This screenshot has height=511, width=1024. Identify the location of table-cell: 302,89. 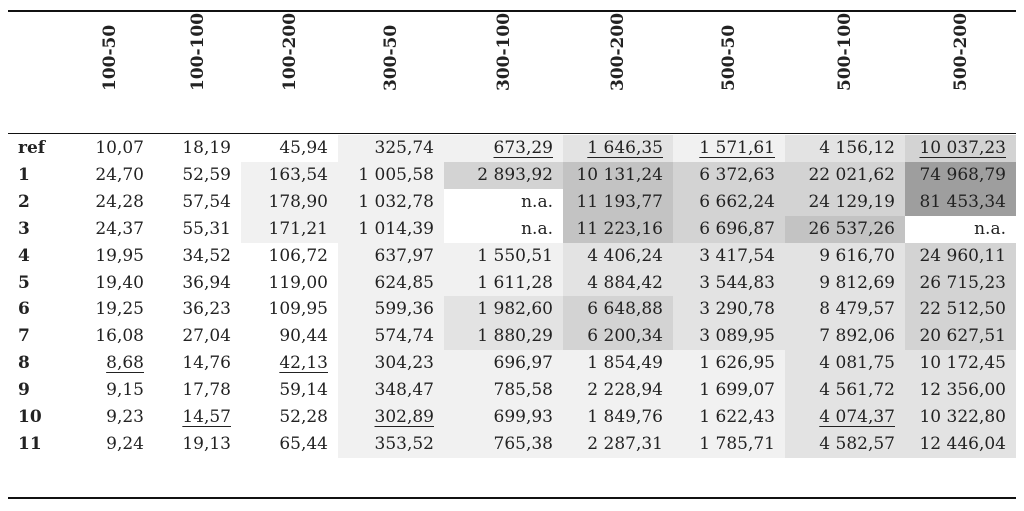
(391, 418).